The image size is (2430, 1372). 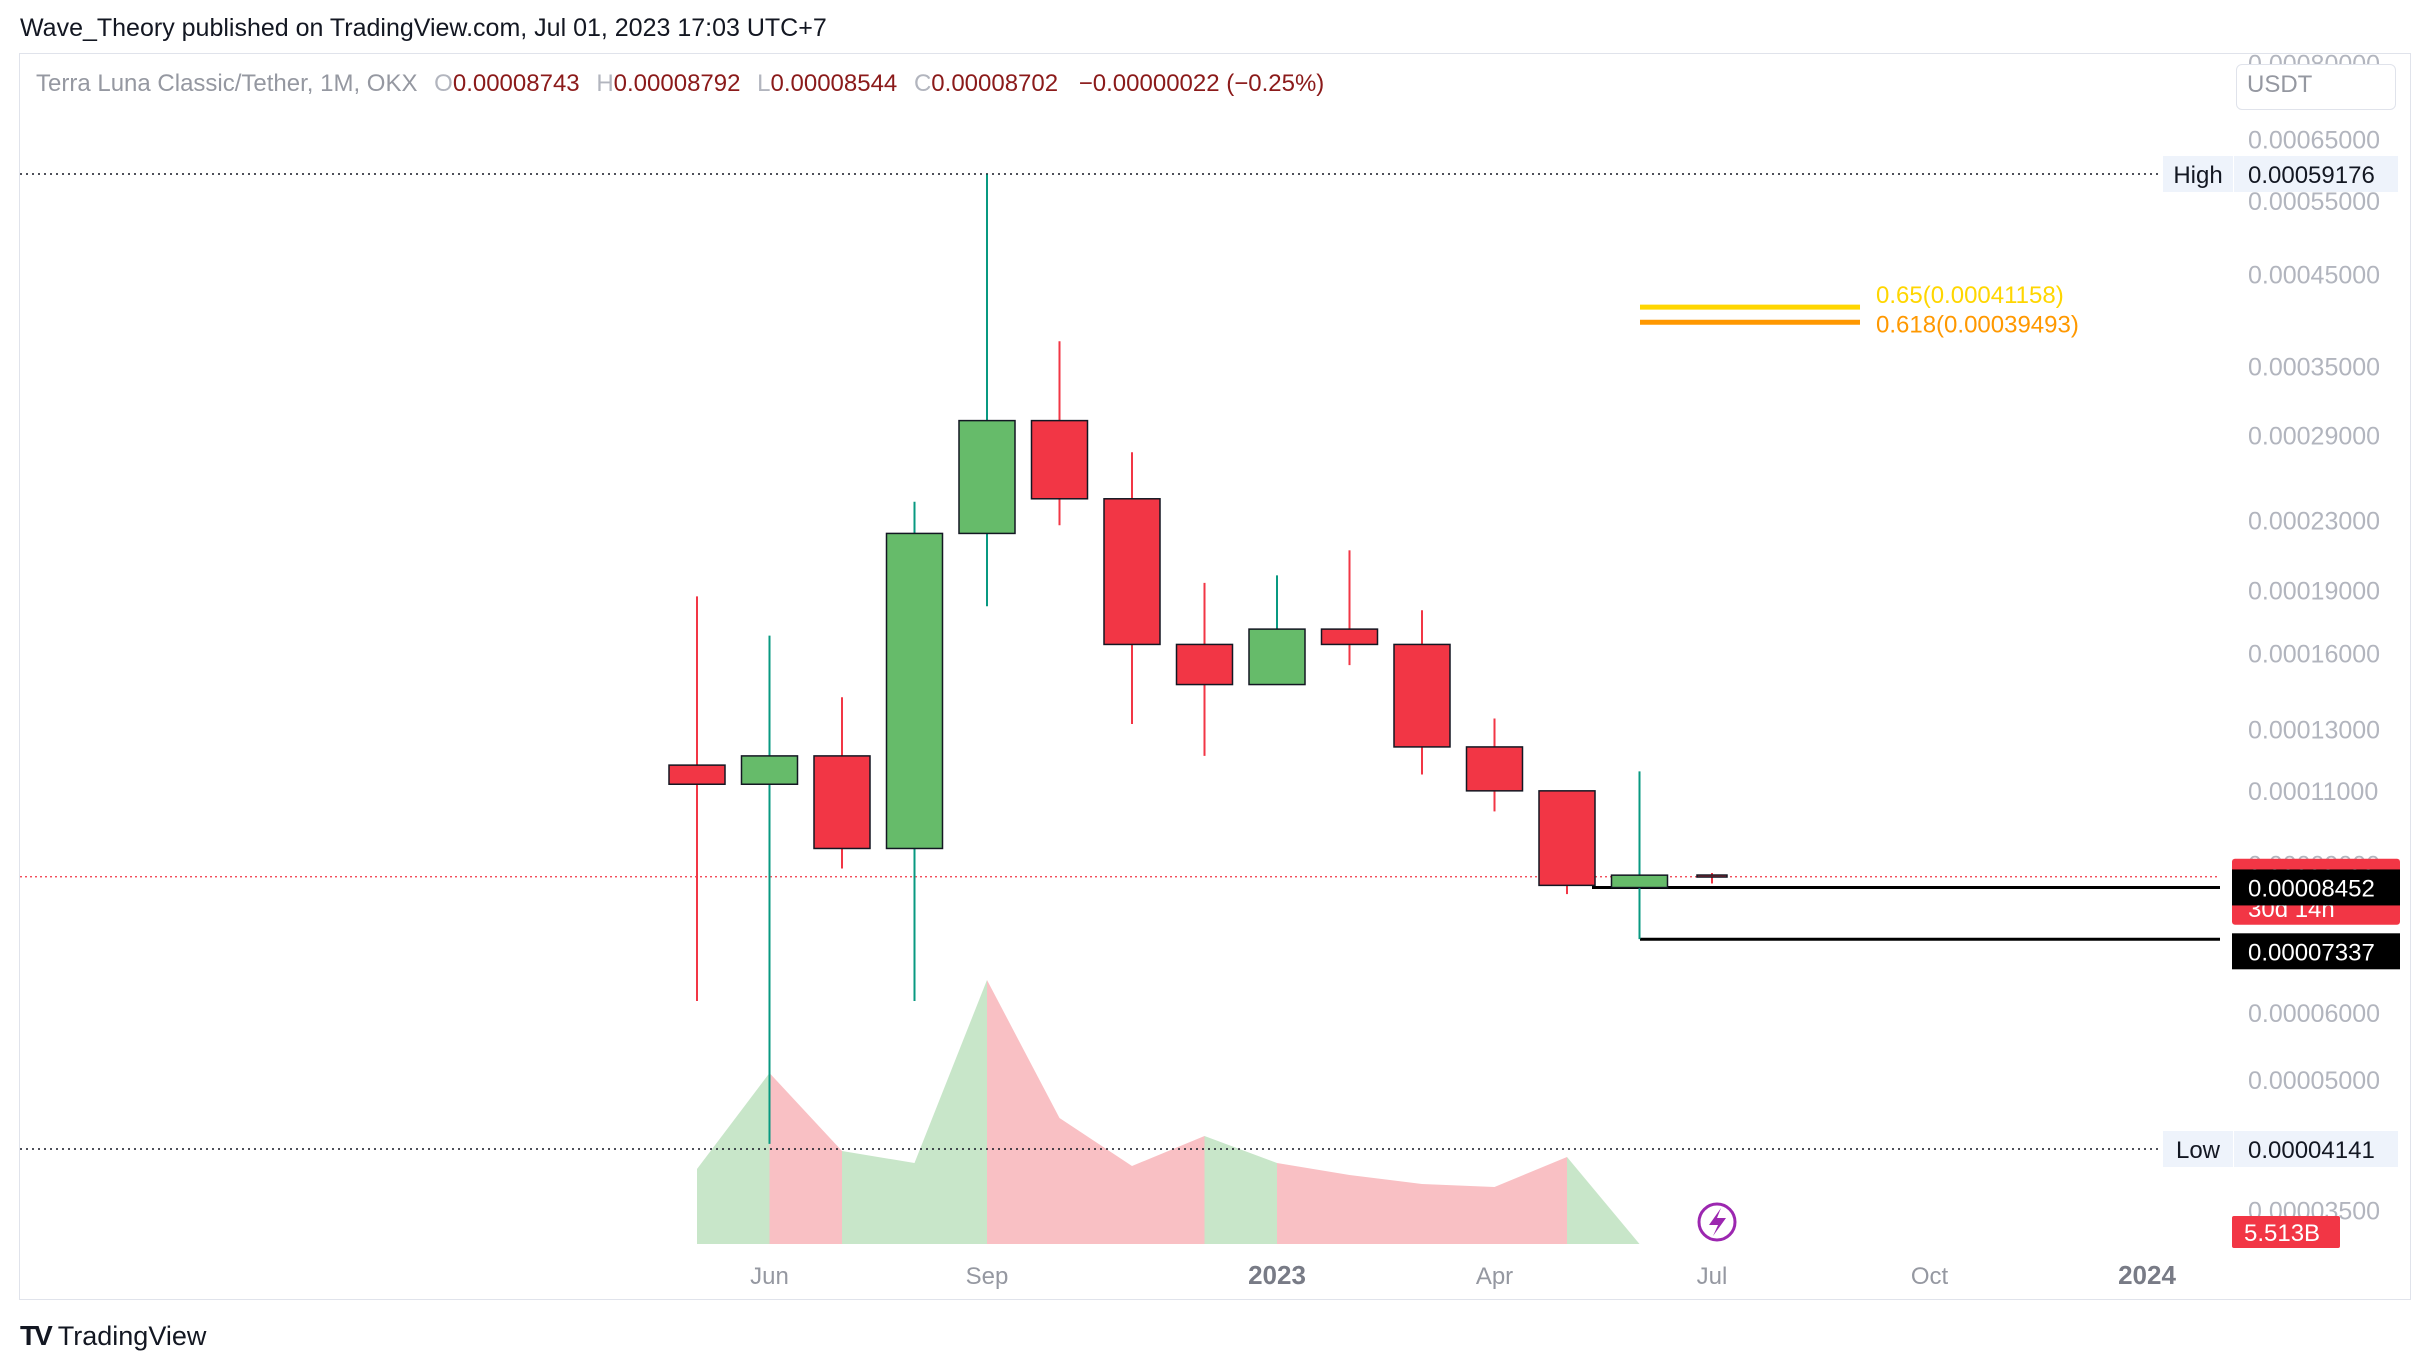 I want to click on x-axis-tick-label: Sep, so click(x=987, y=1276).